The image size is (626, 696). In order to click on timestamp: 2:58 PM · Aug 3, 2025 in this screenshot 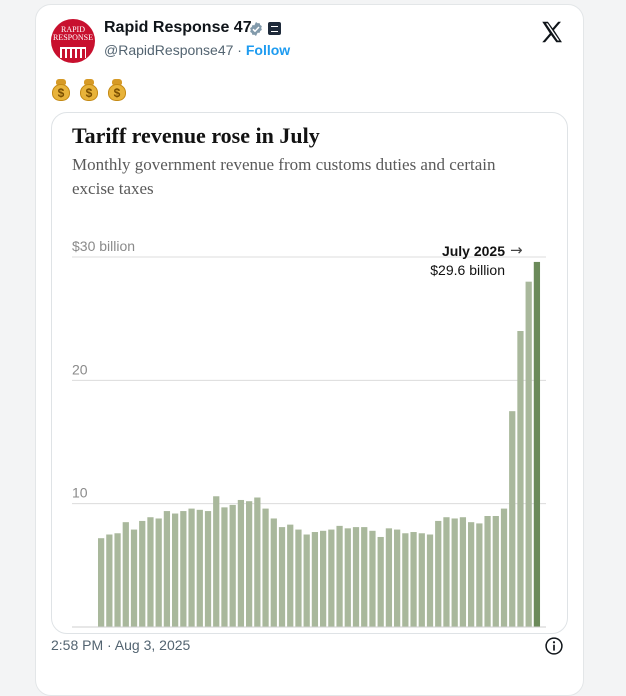, I will do `click(121, 645)`.